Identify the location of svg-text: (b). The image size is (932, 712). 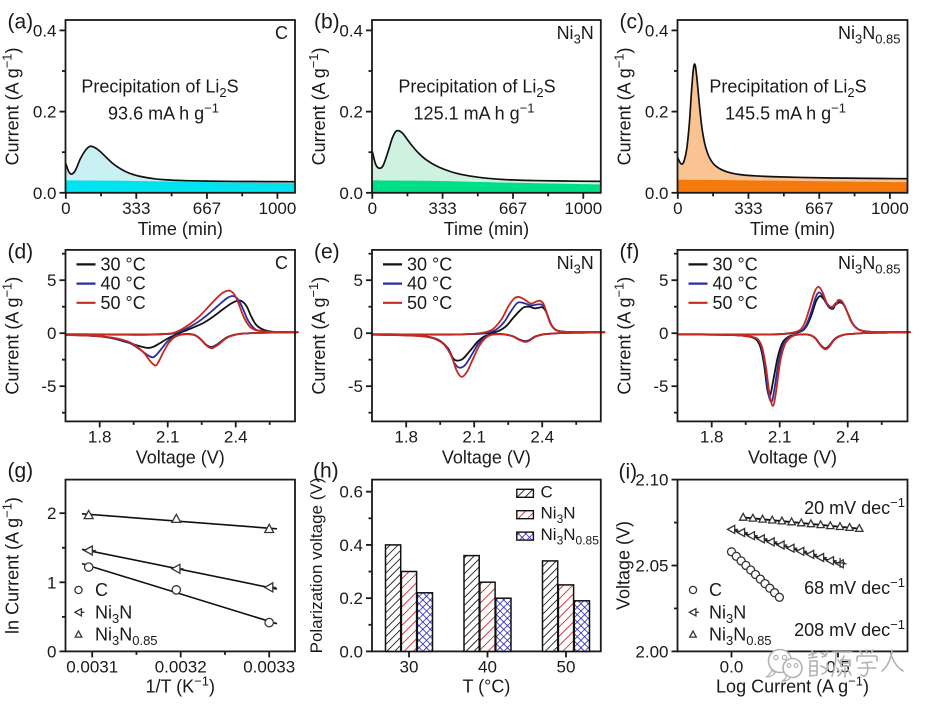
(327, 22).